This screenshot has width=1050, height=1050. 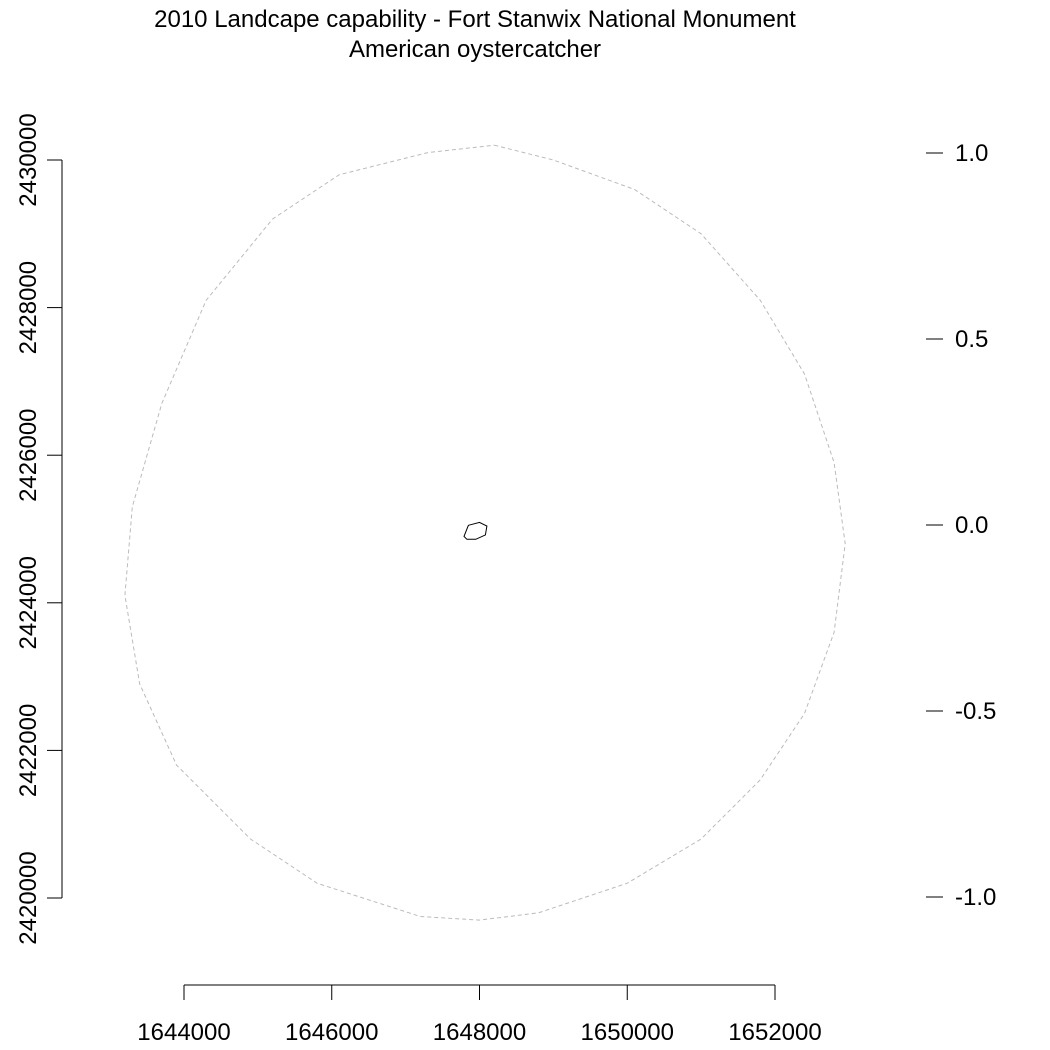 I want to click on boundary-layer, so click(x=475, y=530).